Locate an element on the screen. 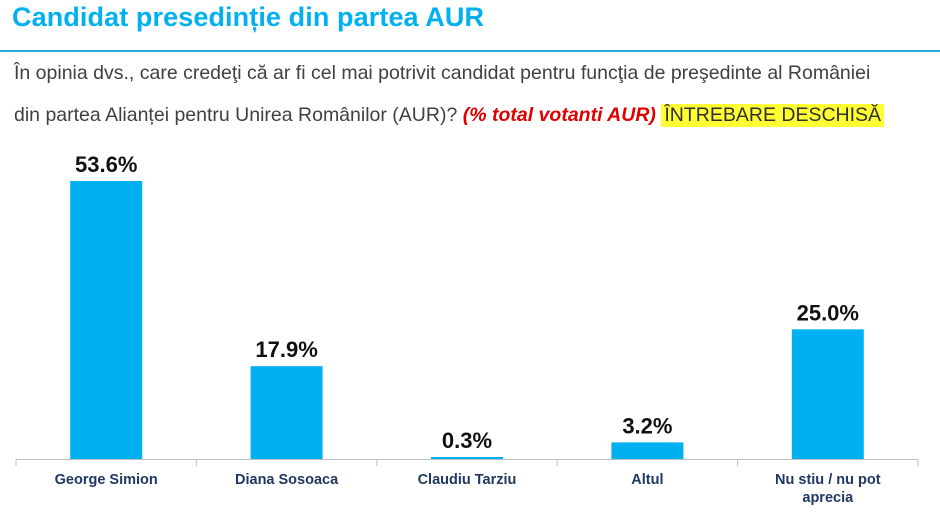  category-label-line: Diana Sosoaca is located at coordinates (287, 480).